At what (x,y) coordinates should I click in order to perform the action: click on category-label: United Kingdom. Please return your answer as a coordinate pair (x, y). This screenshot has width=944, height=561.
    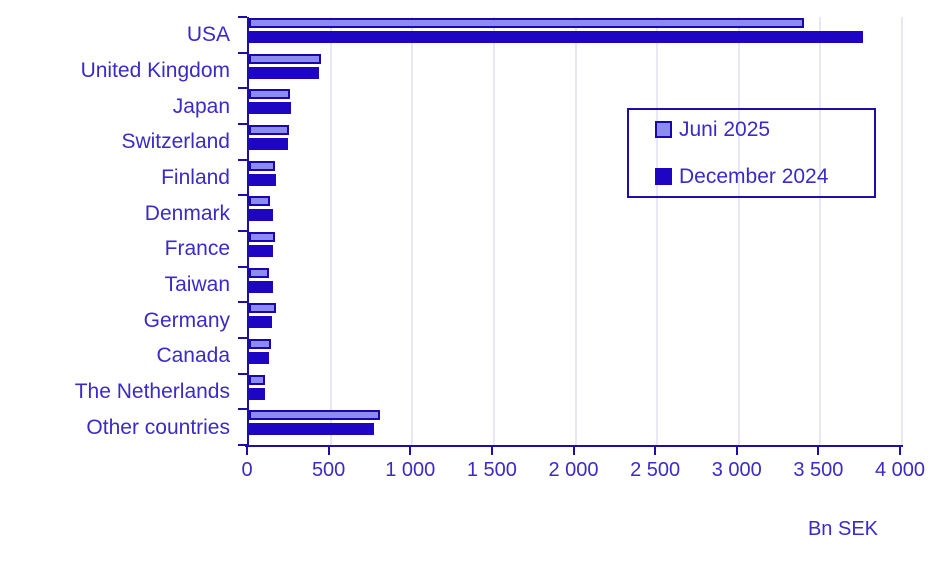
    Looking at the image, I should click on (155, 70).